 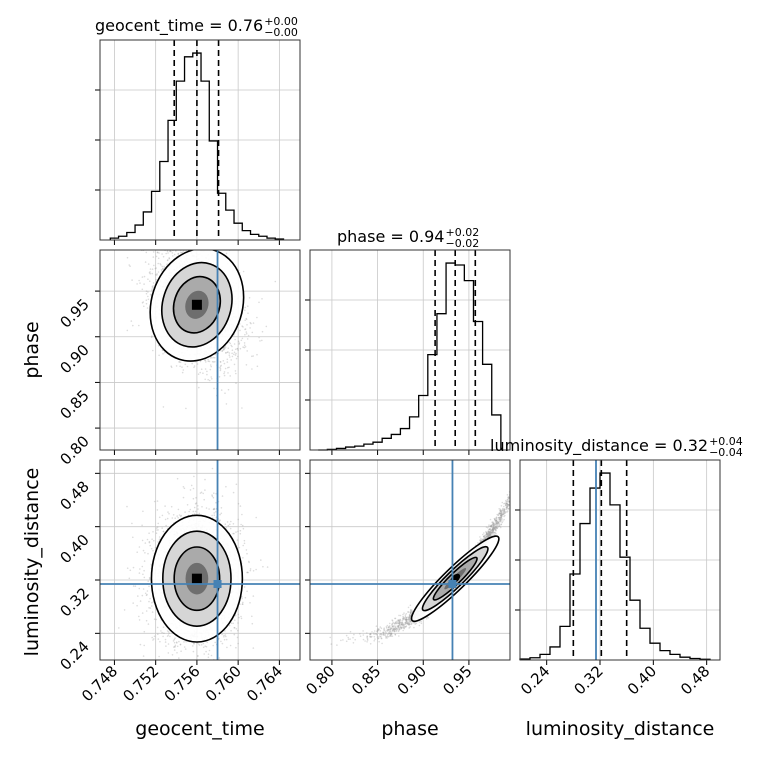 What do you see at coordinates (617, 562) in the screenshot?
I see `hist-panel-luminosity_distance` at bounding box center [617, 562].